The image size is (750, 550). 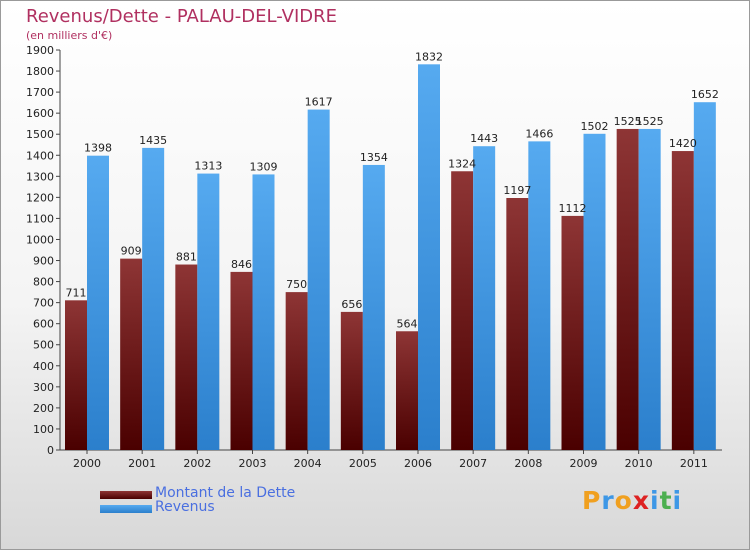 I want to click on legend-swatch-dette, so click(x=126, y=495).